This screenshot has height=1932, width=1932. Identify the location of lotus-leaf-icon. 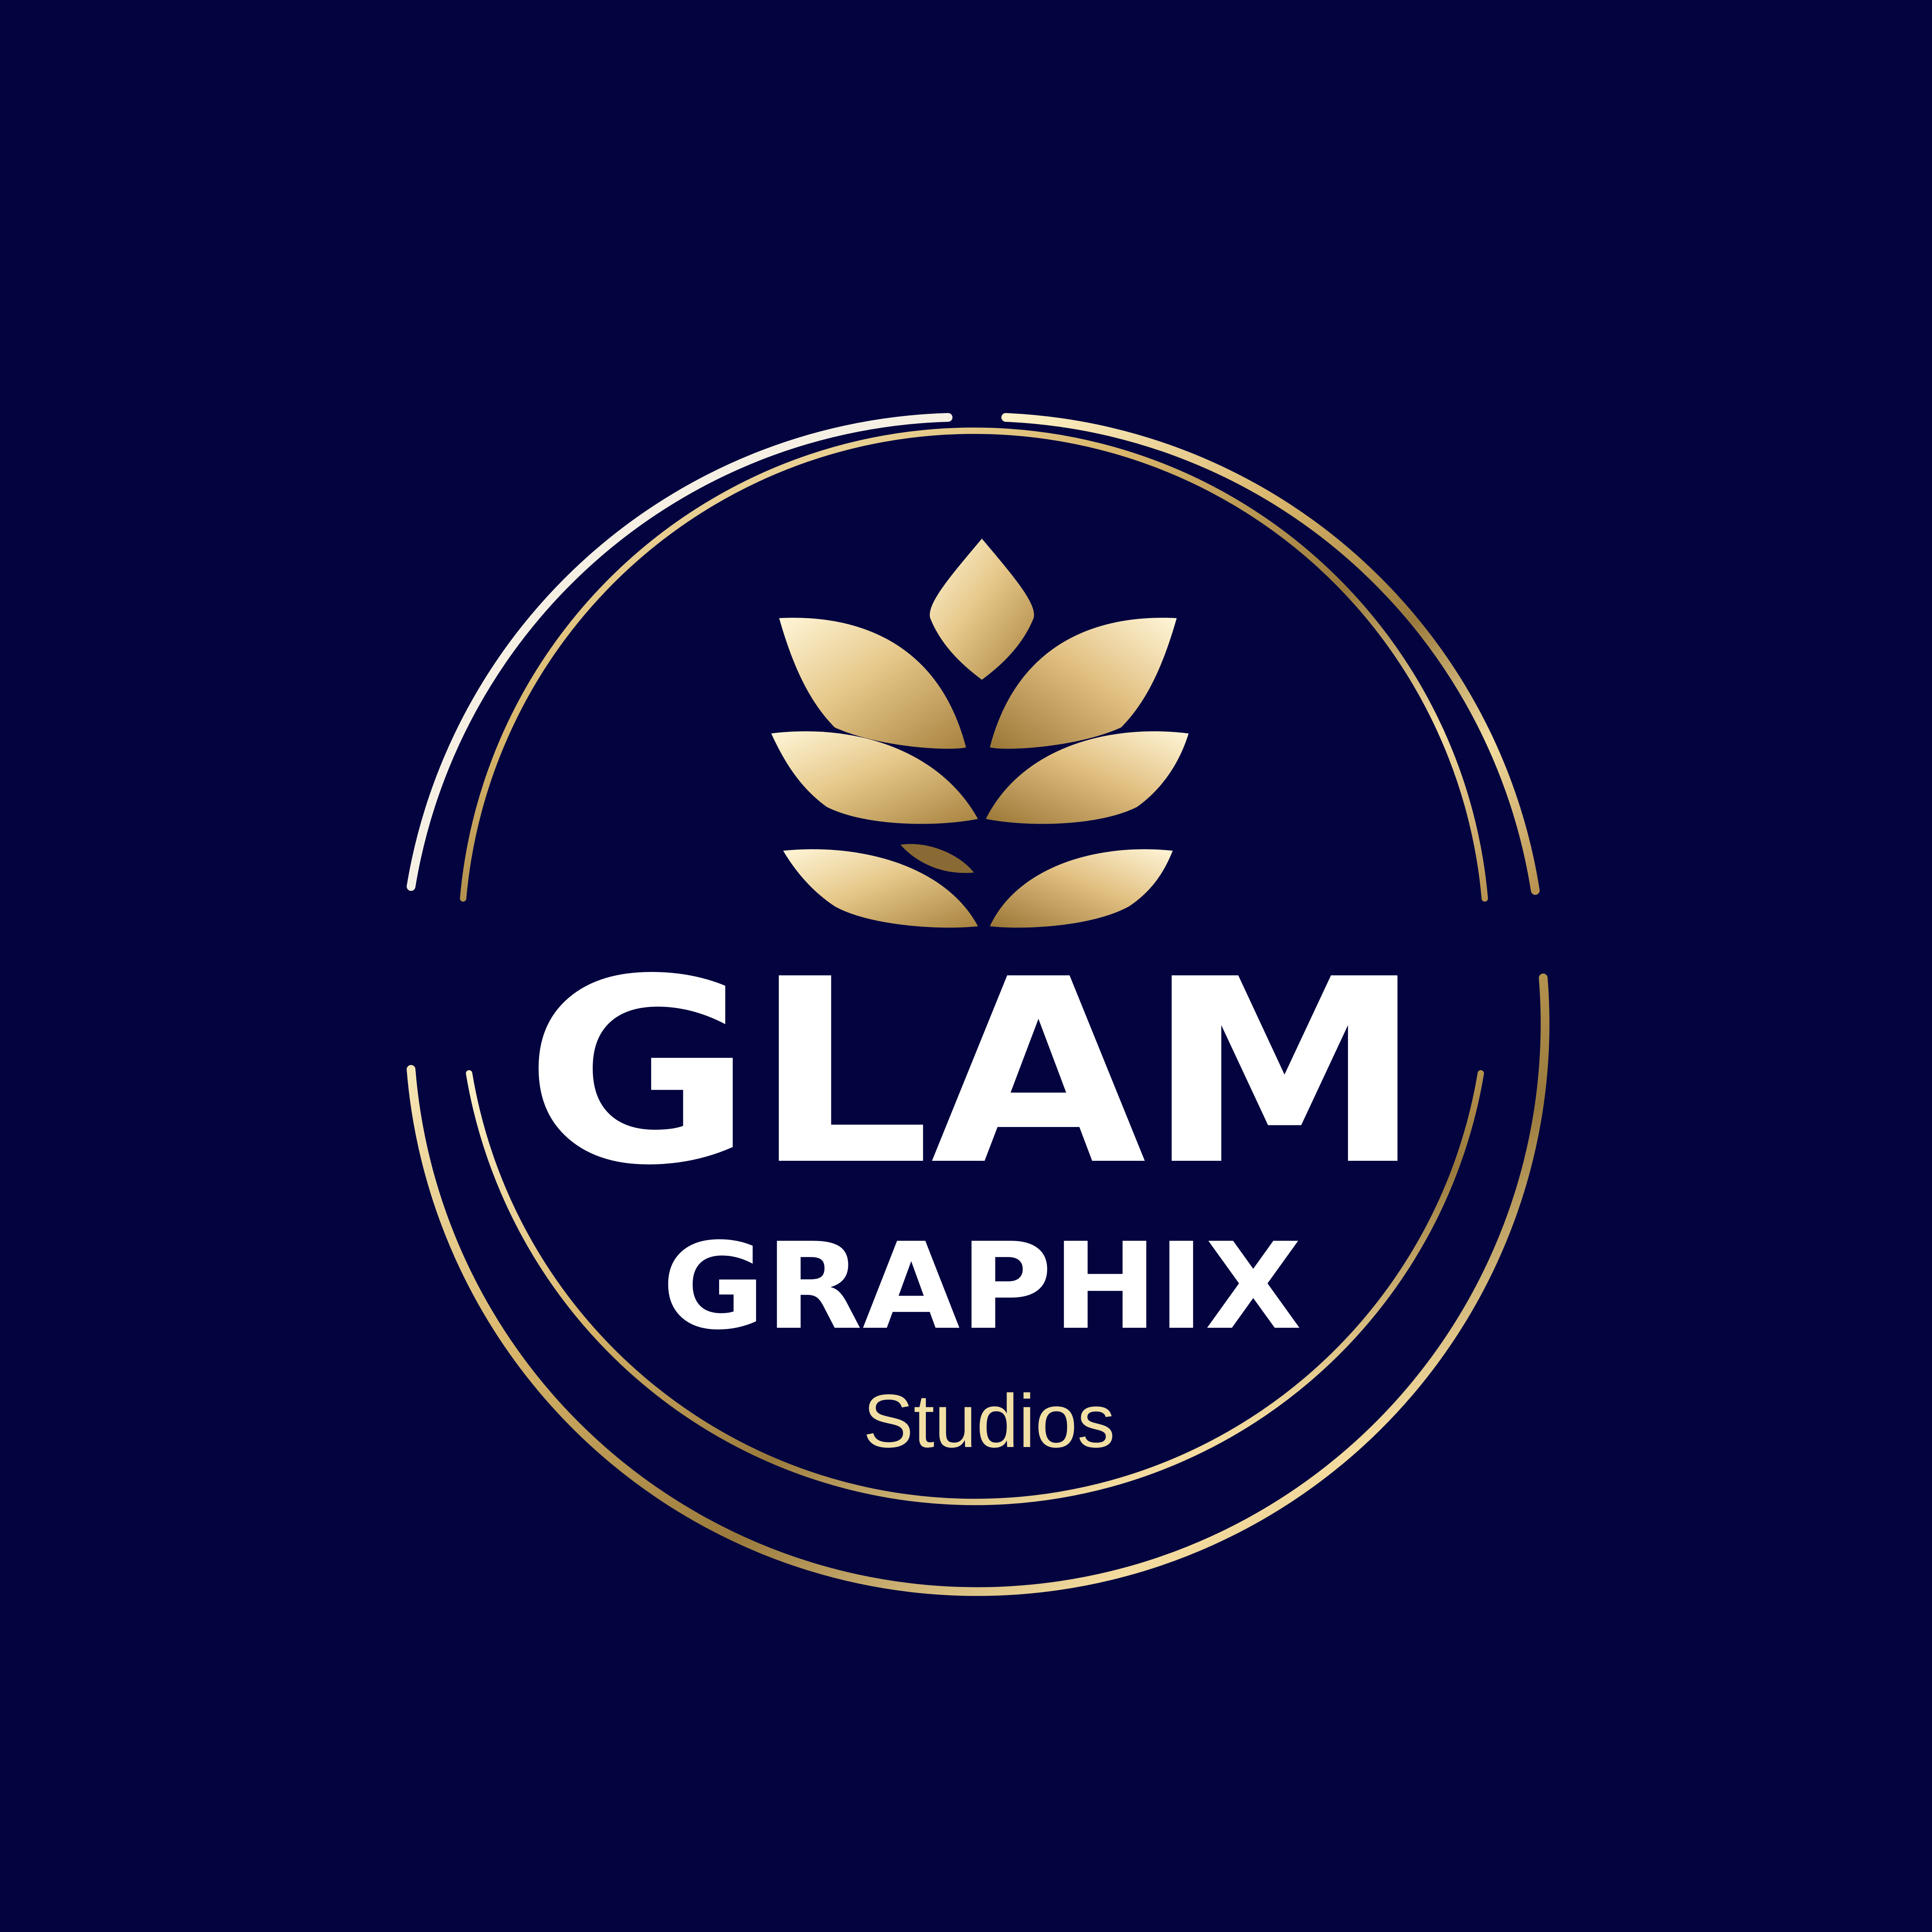
(980, 733).